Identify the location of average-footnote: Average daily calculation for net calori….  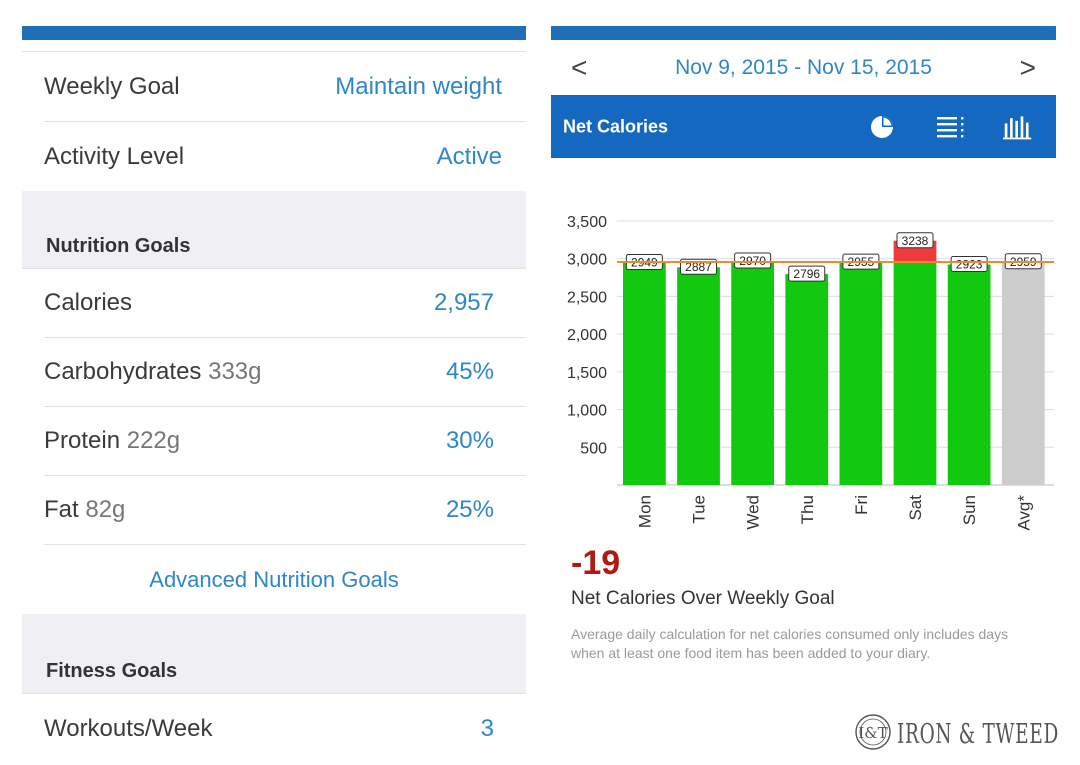
(790, 643).